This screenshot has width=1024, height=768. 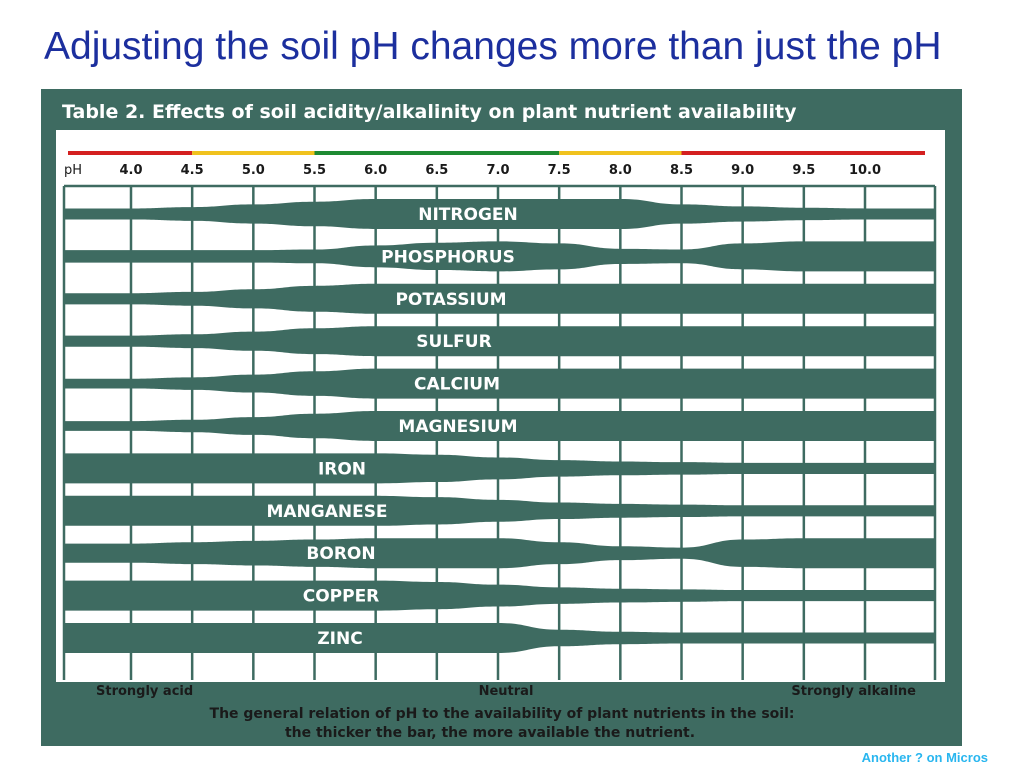 What do you see at coordinates (865, 170) in the screenshot?
I see `ph-tick-label: 10.0` at bounding box center [865, 170].